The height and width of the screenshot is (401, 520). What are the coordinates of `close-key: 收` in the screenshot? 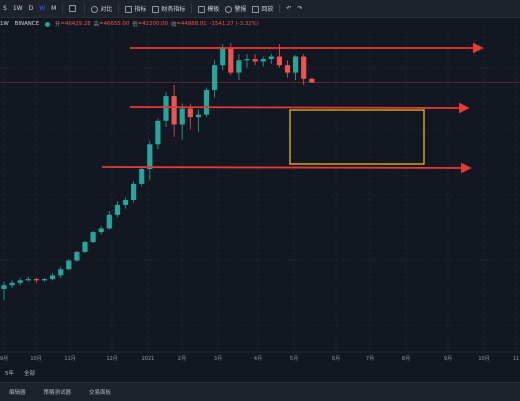 It's located at (173, 25).